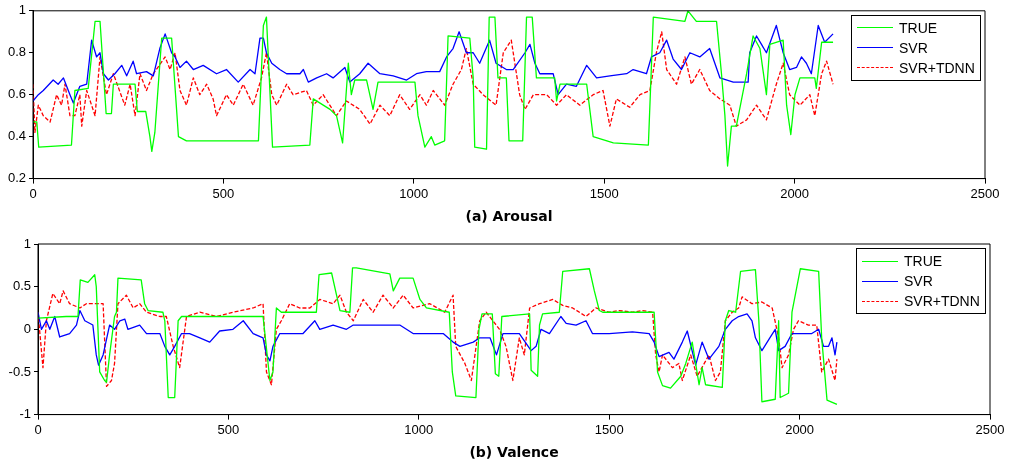 The width and height of the screenshot is (1011, 466). What do you see at coordinates (16, 136) in the screenshot?
I see `y-tick-label: 0.4` at bounding box center [16, 136].